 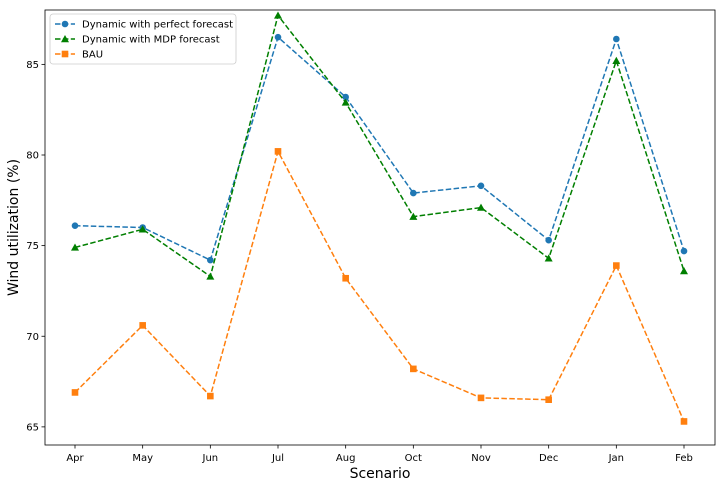 I want to click on x-tick-label: Nov, so click(x=481, y=458).